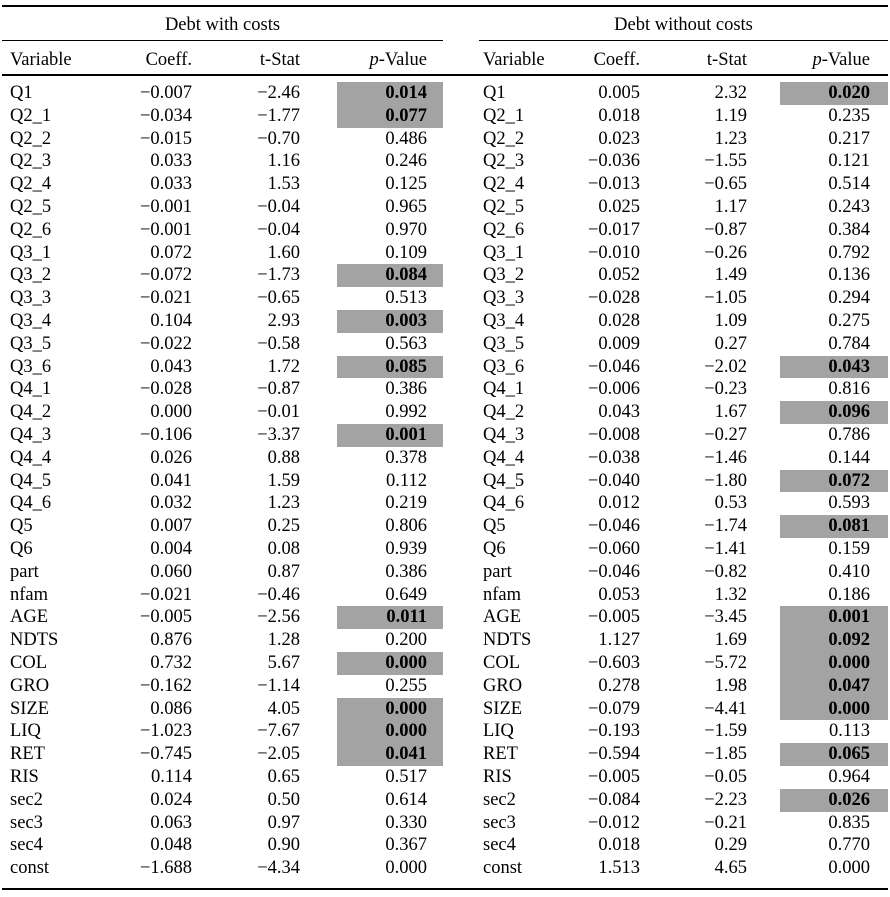 The height and width of the screenshot is (897, 890). Describe the element at coordinates (171, 320) in the screenshot. I see `coeff-cell: 0.104` at that location.